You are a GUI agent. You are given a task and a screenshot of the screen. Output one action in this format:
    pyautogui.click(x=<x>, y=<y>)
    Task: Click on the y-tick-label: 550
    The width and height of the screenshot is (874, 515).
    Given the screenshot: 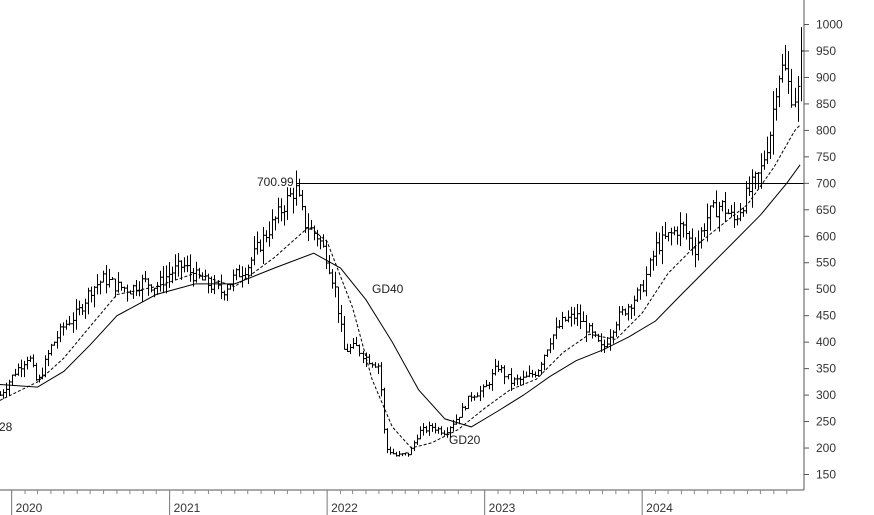 What is the action you would take?
    pyautogui.click(x=826, y=263)
    